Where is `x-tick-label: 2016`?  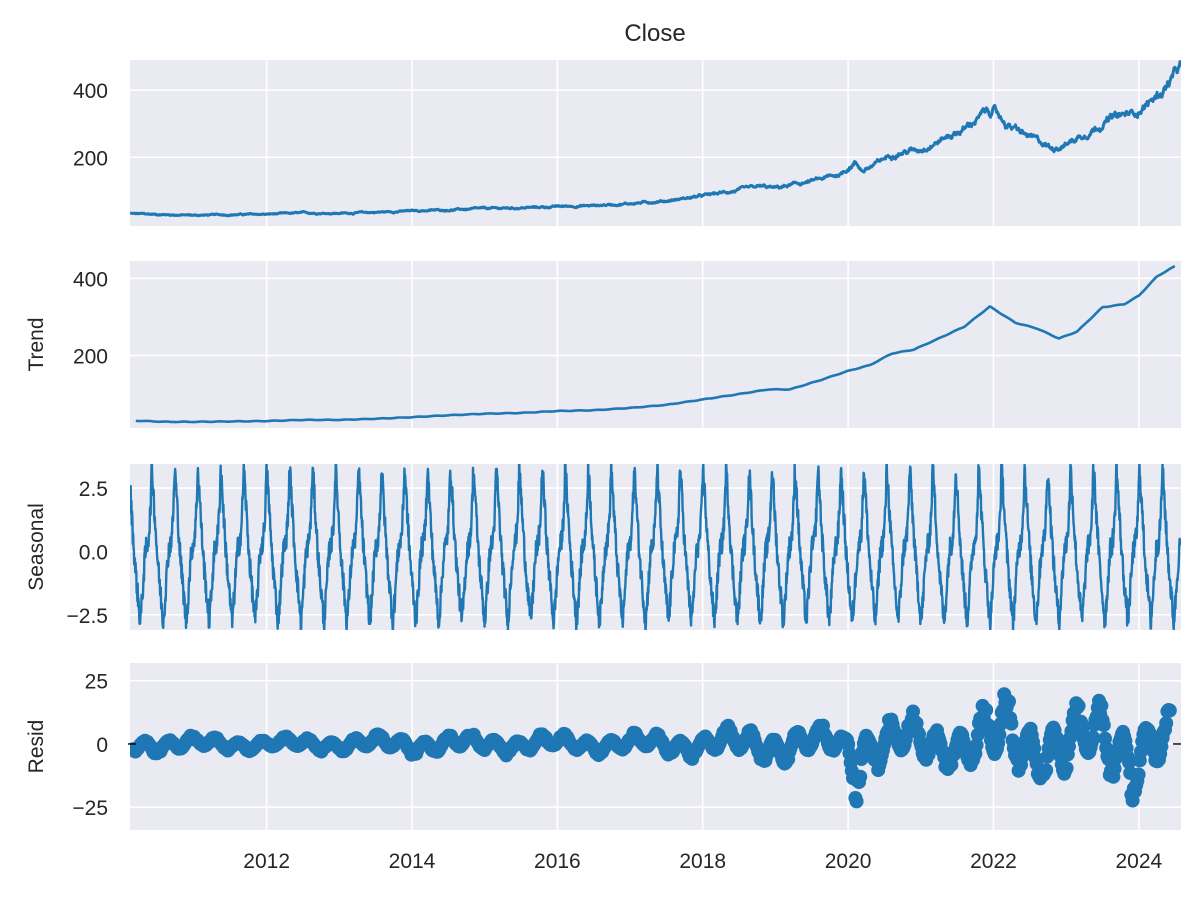 x-tick-label: 2016 is located at coordinates (557, 861).